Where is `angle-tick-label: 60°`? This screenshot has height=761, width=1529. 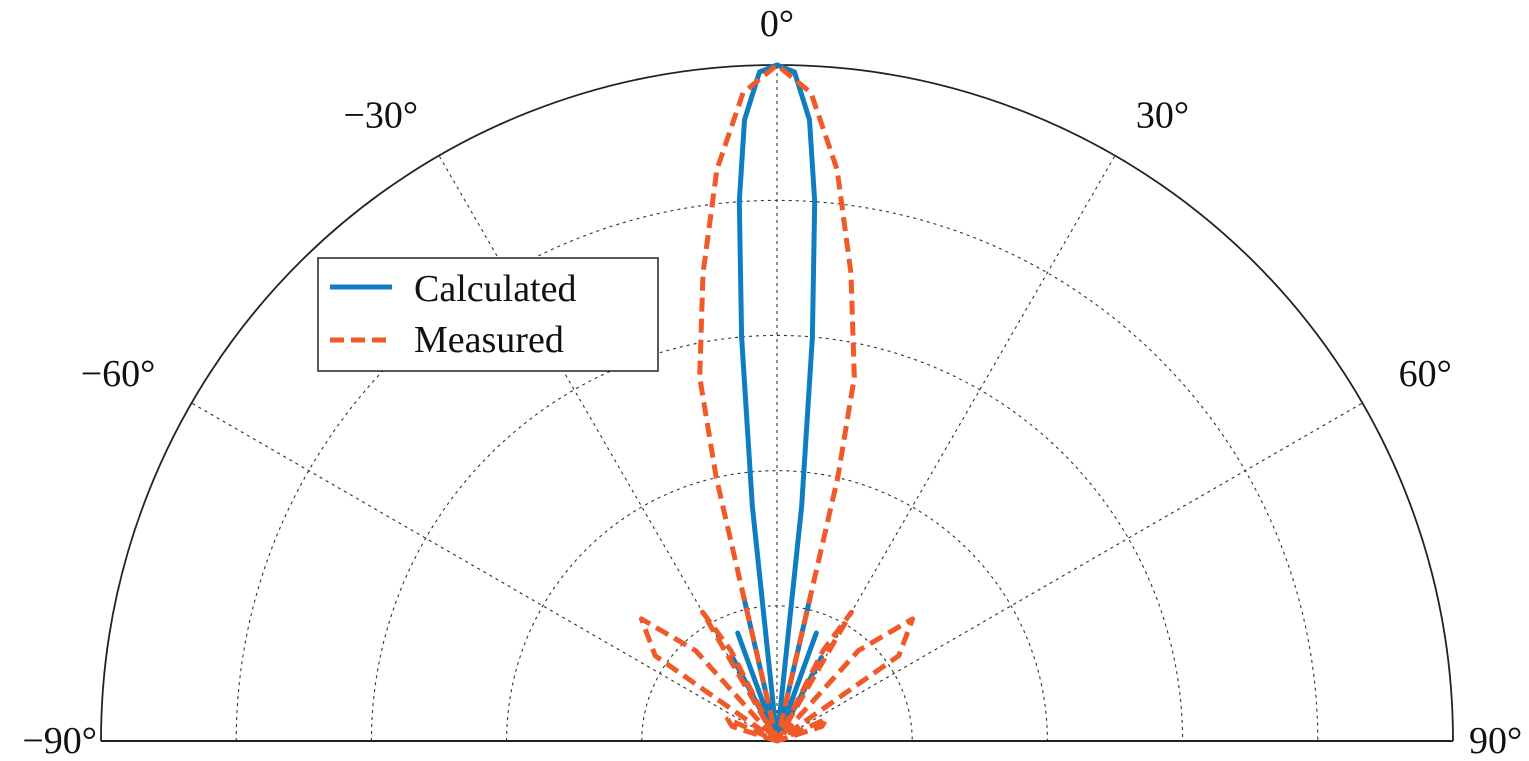 angle-tick-label: 60° is located at coordinates (1425, 374).